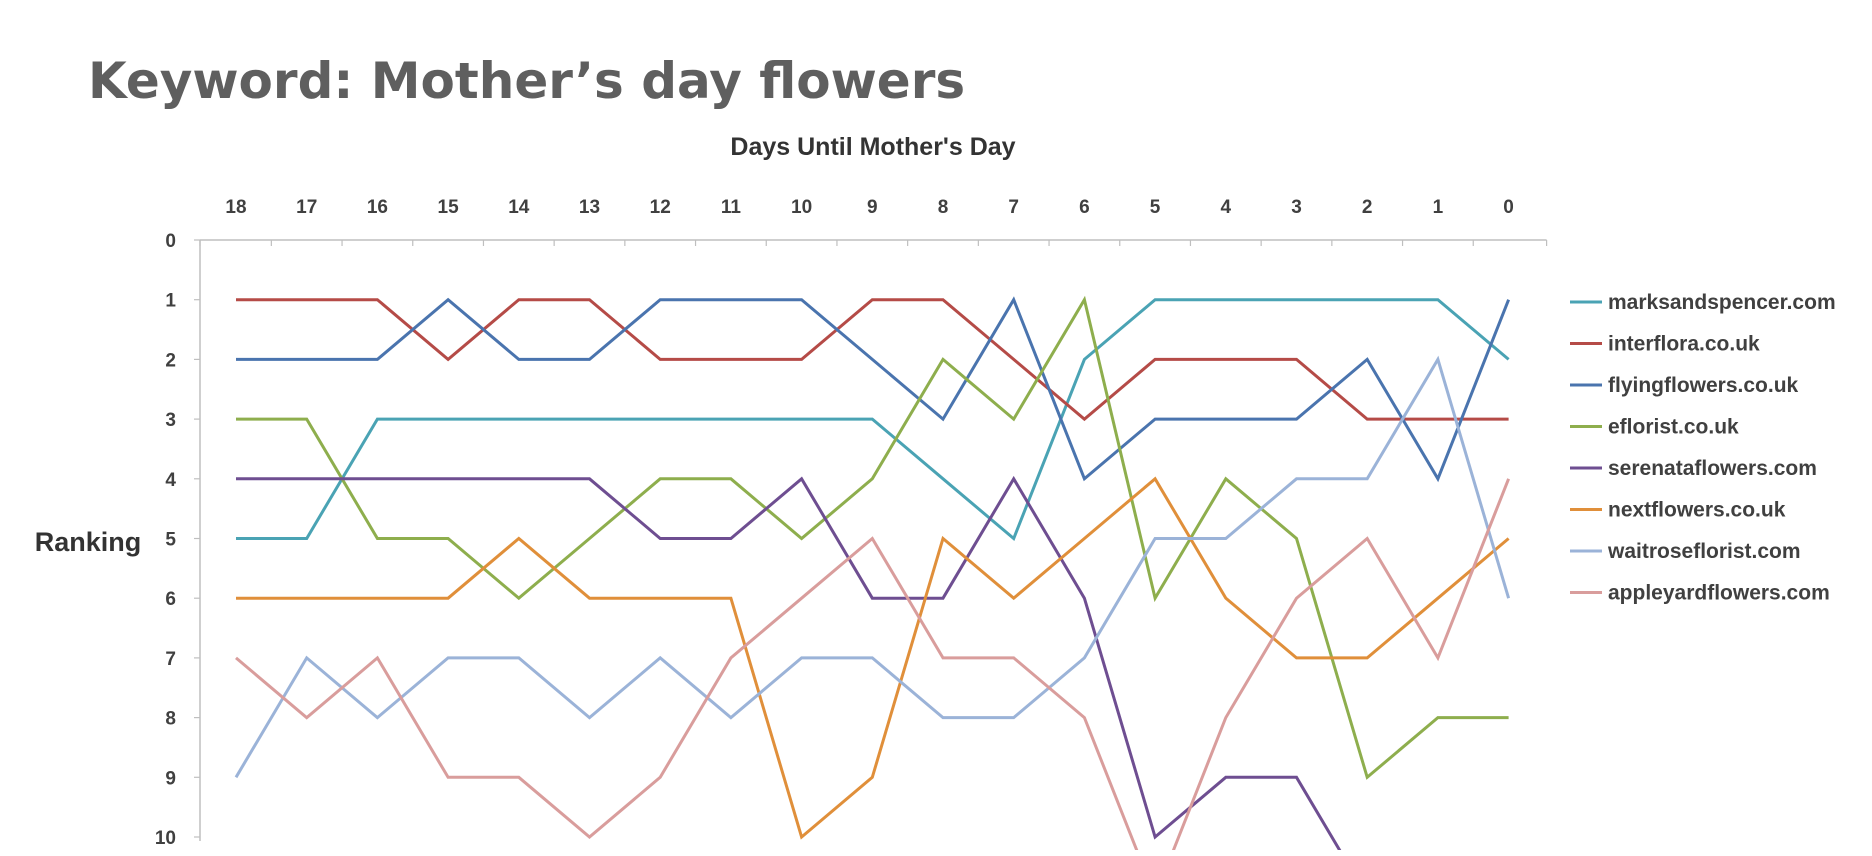  I want to click on x-tick-label: 3, so click(1296, 207).